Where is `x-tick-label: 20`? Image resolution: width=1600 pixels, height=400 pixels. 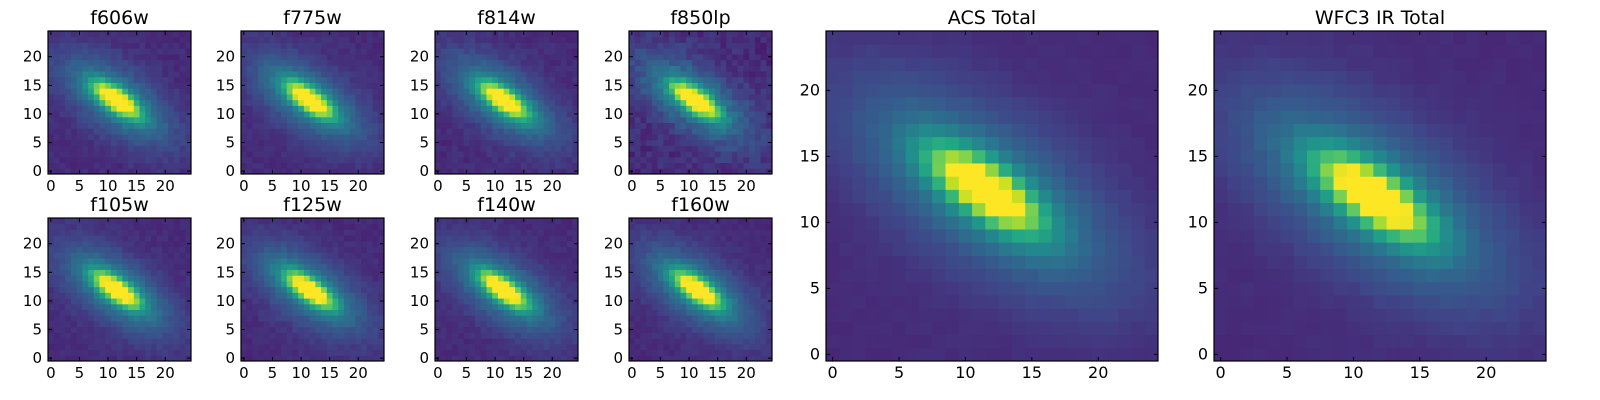 x-tick-label: 20 is located at coordinates (358, 373).